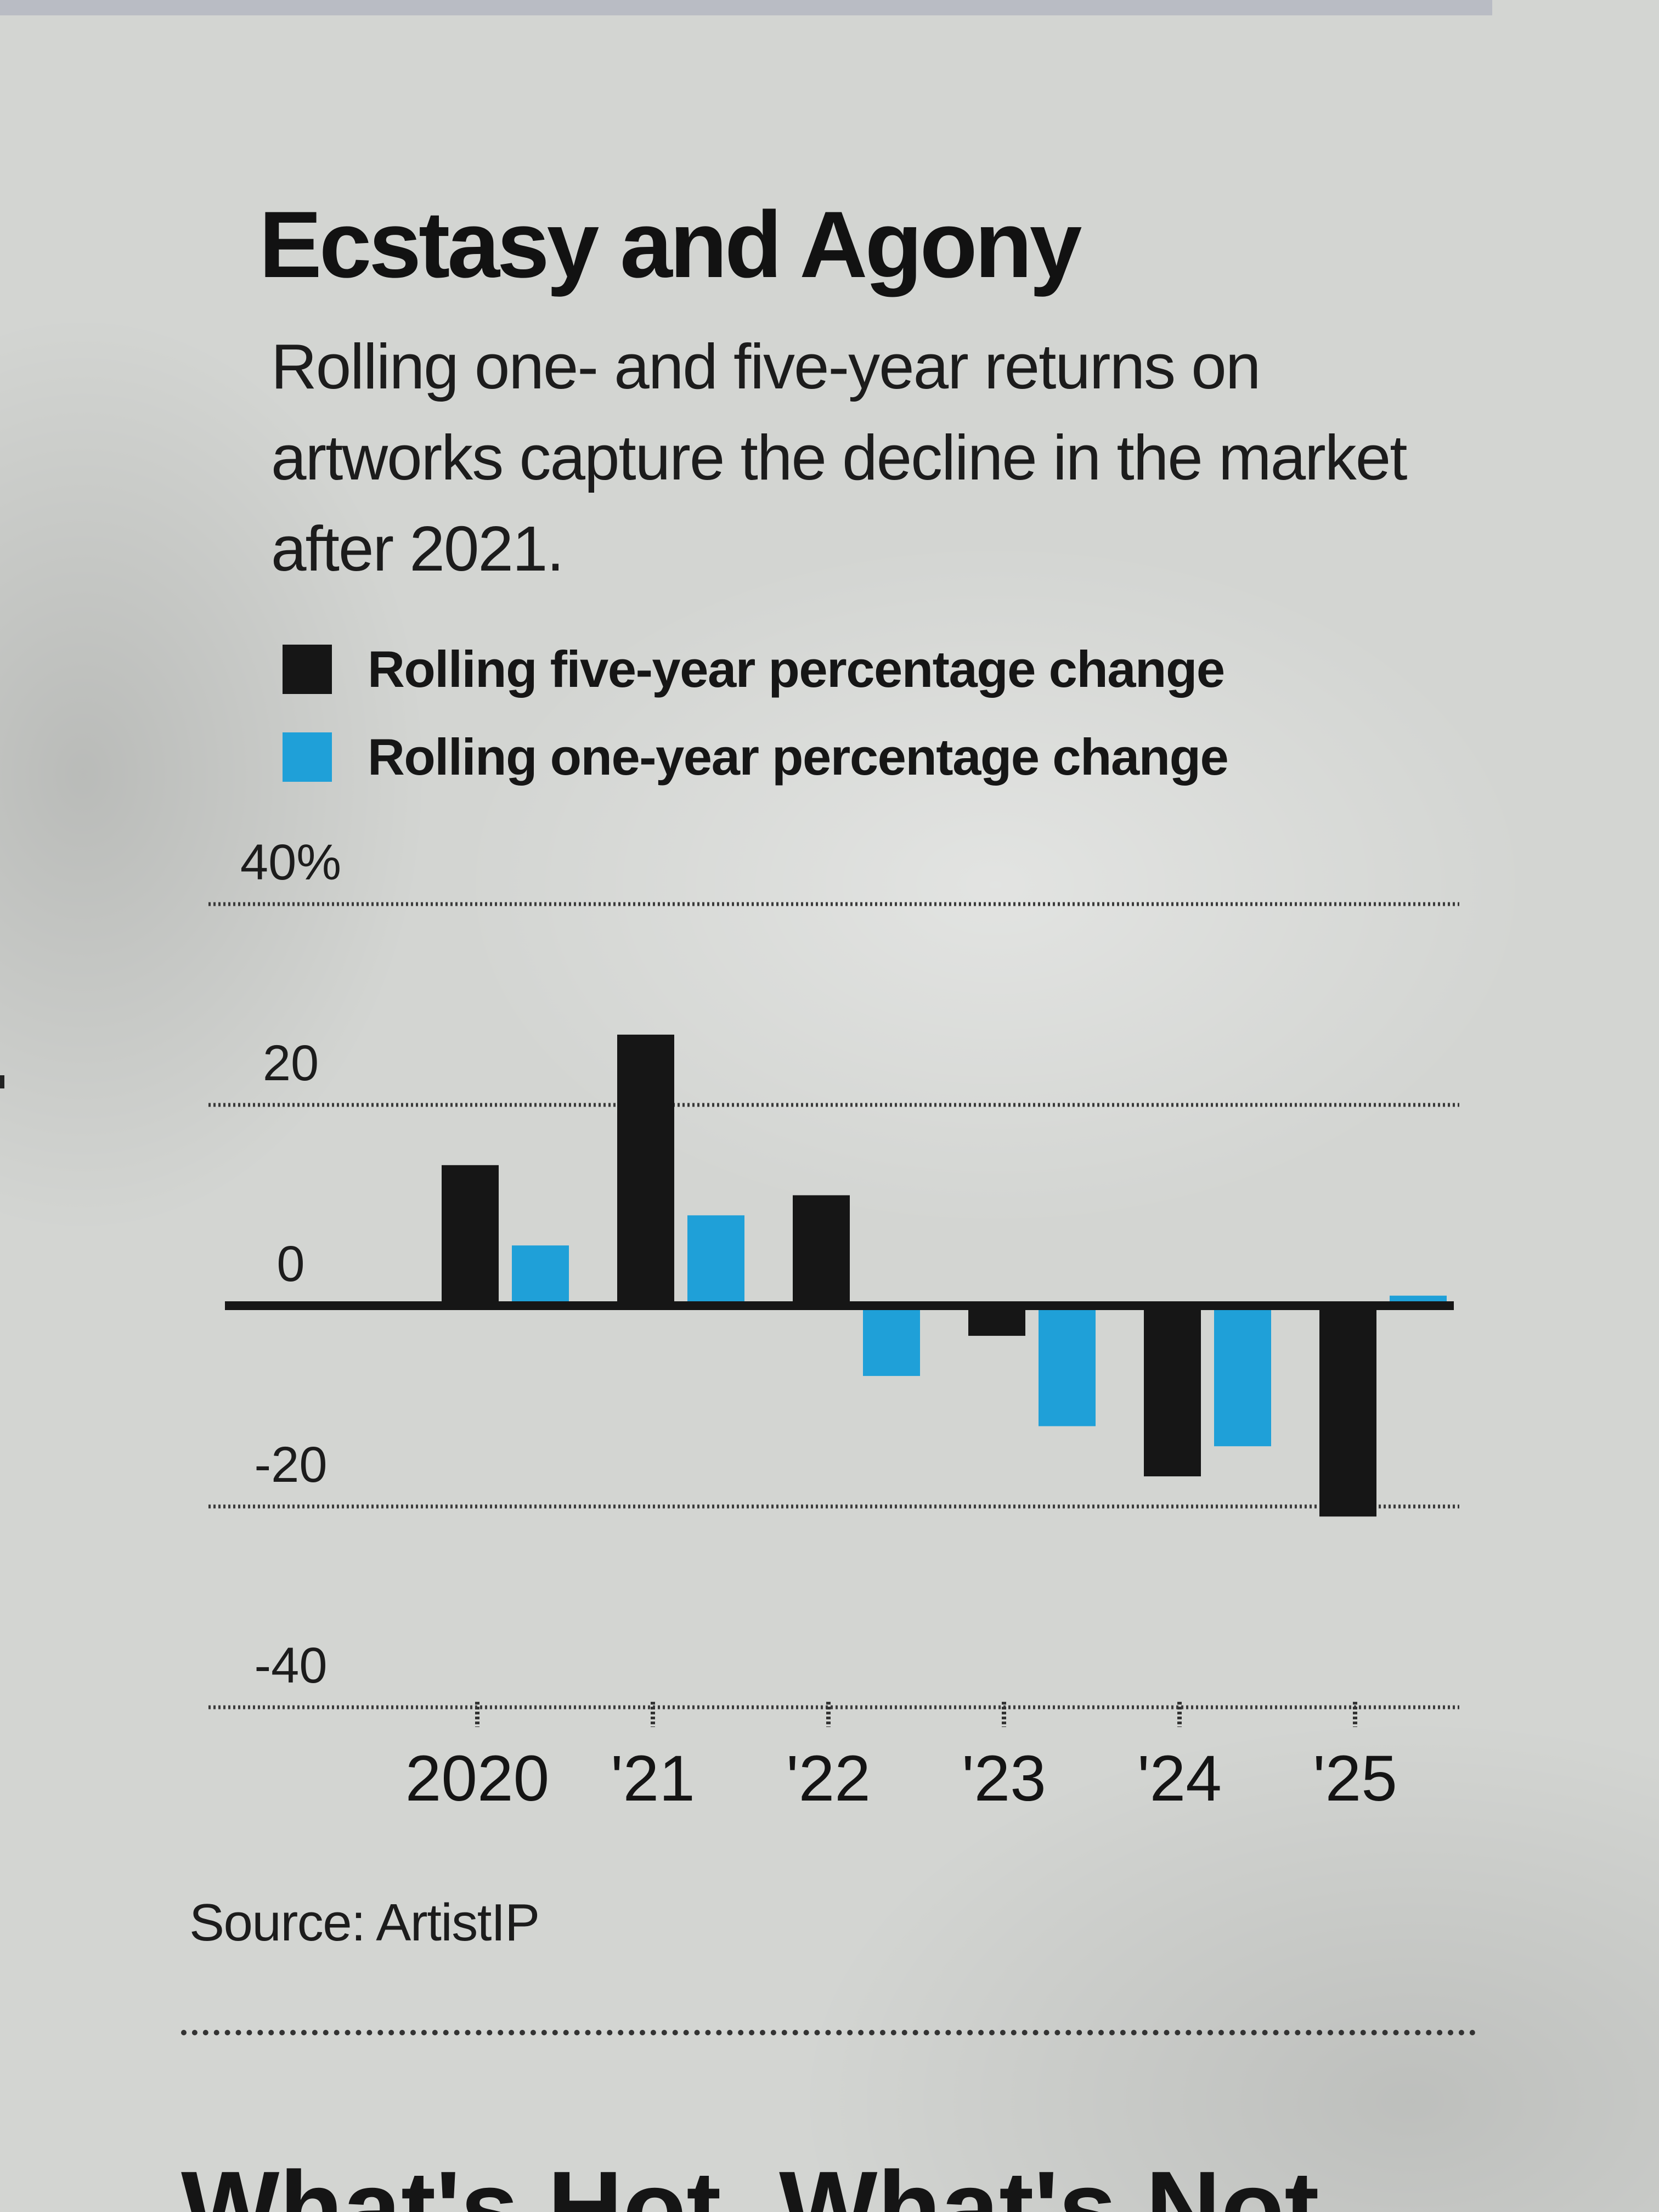  I want to click on x-tick-label: '24, so click(1180, 1778).